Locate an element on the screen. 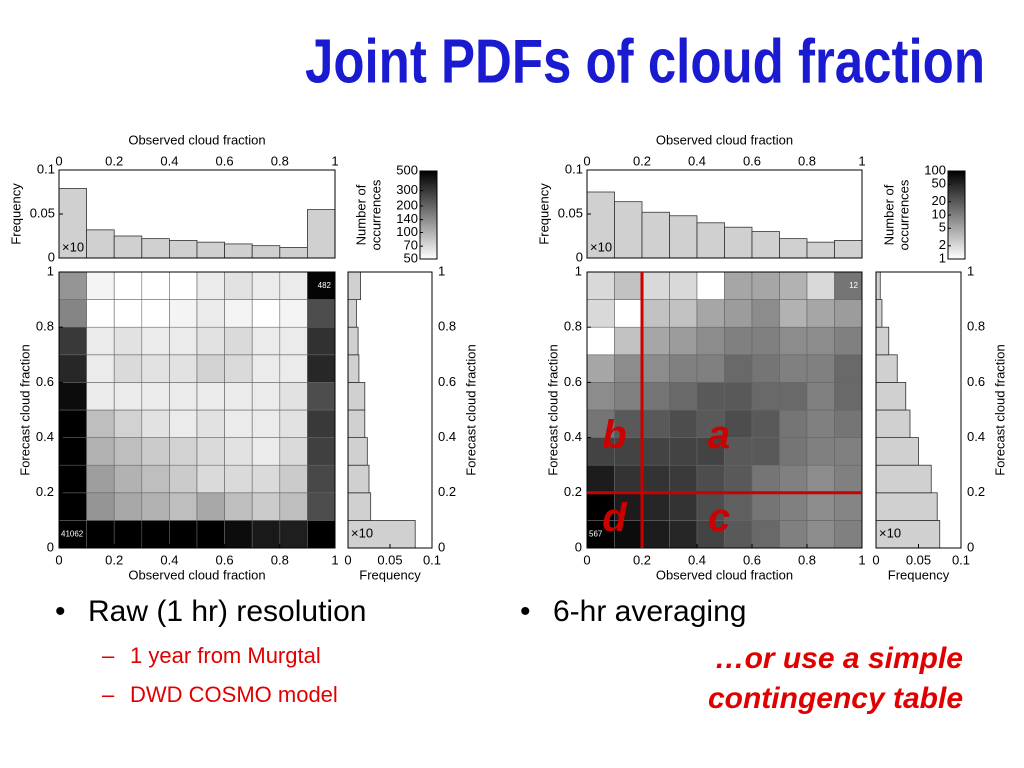 The image size is (1024, 768). colorbar-tick-label: 70 is located at coordinates (411, 245).